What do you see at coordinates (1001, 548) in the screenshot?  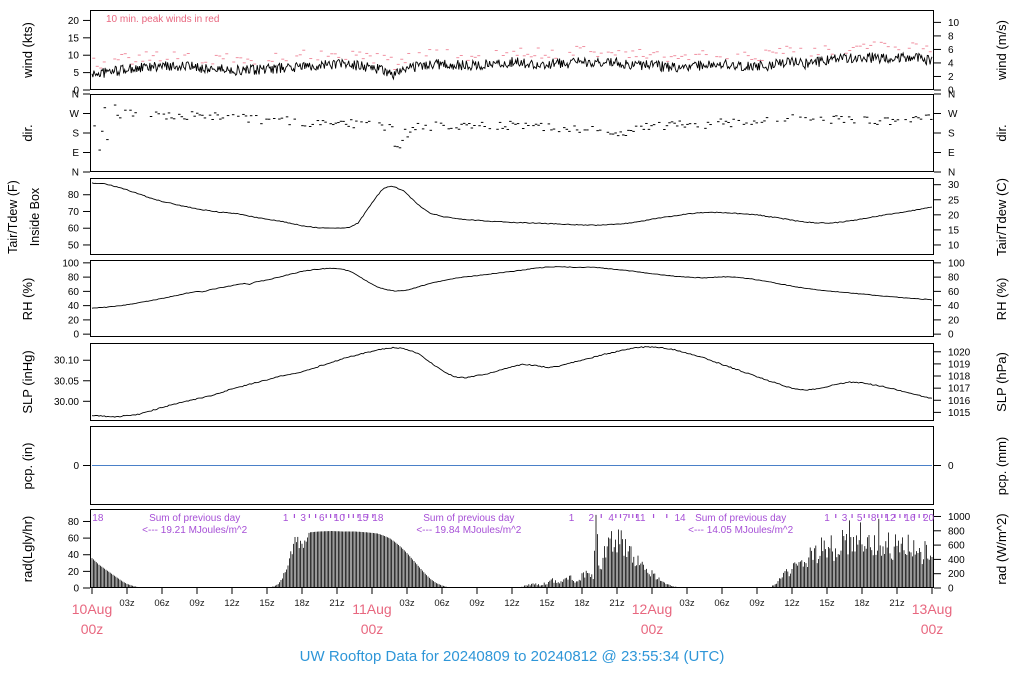 I see `y-axis-label-right-rad: rad (W/m^2)` at bounding box center [1001, 548].